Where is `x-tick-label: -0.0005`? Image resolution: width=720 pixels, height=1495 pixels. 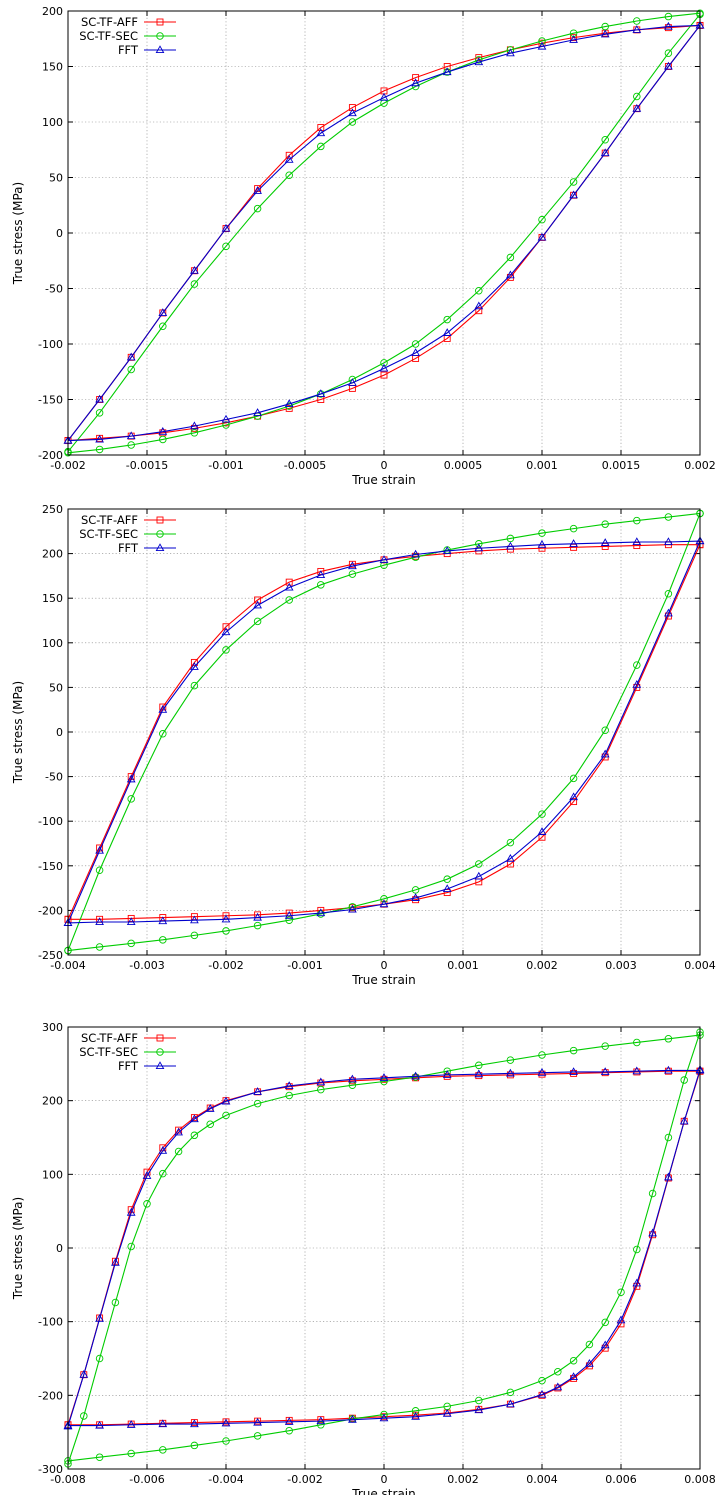 x-tick-label: -0.0005 is located at coordinates (305, 465).